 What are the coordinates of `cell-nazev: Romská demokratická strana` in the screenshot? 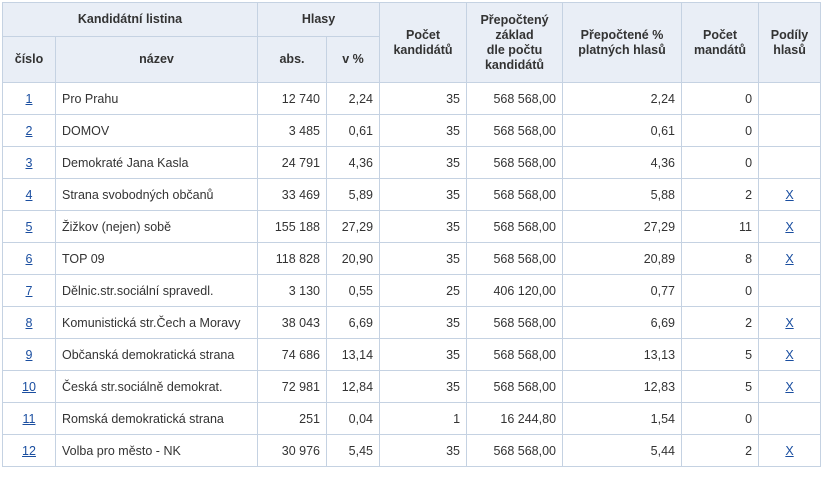 It's located at (156, 418).